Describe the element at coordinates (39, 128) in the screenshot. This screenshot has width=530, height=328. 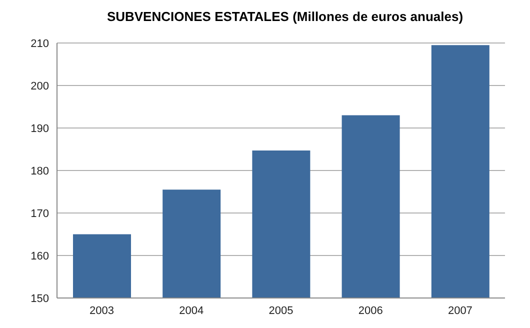
I see `y-tick-label: 190` at that location.